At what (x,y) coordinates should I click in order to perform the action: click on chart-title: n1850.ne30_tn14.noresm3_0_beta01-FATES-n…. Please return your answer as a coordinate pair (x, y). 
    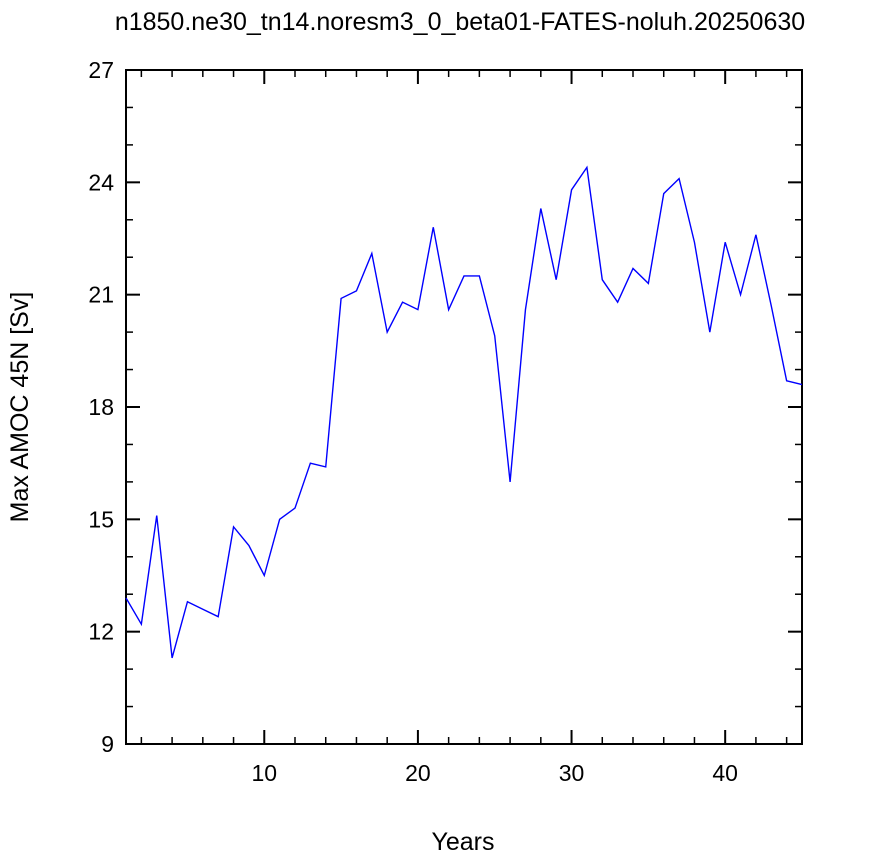
    Looking at the image, I should click on (460, 22).